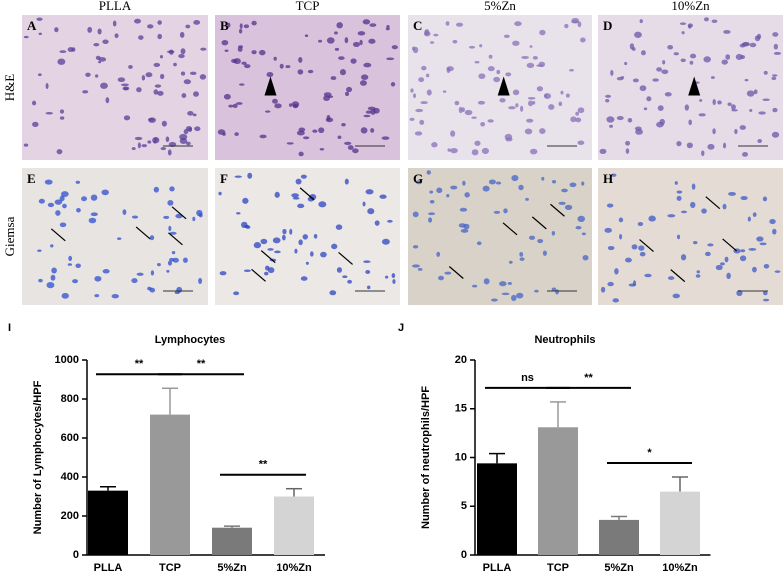 Image resolution: width=784 pixels, height=576 pixels. Describe the element at coordinates (232, 541) in the screenshot. I see `bar` at that location.